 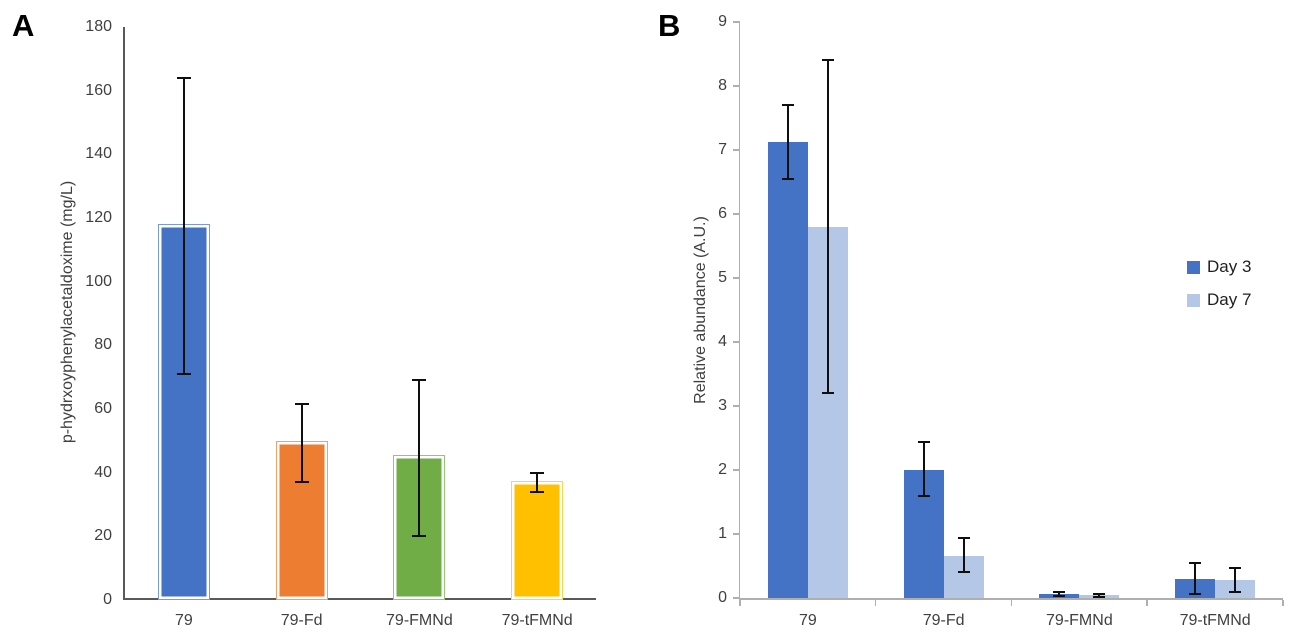 I want to click on panel-b-y-axis, so click(x=739, y=310).